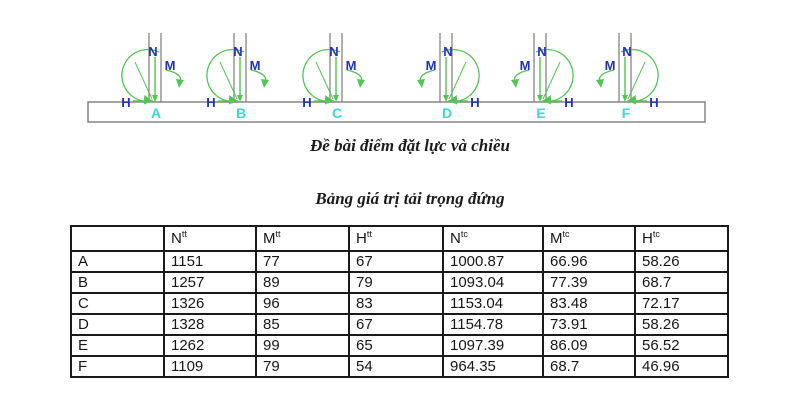 The image size is (800, 410). I want to click on corner-cell, so click(117, 238).